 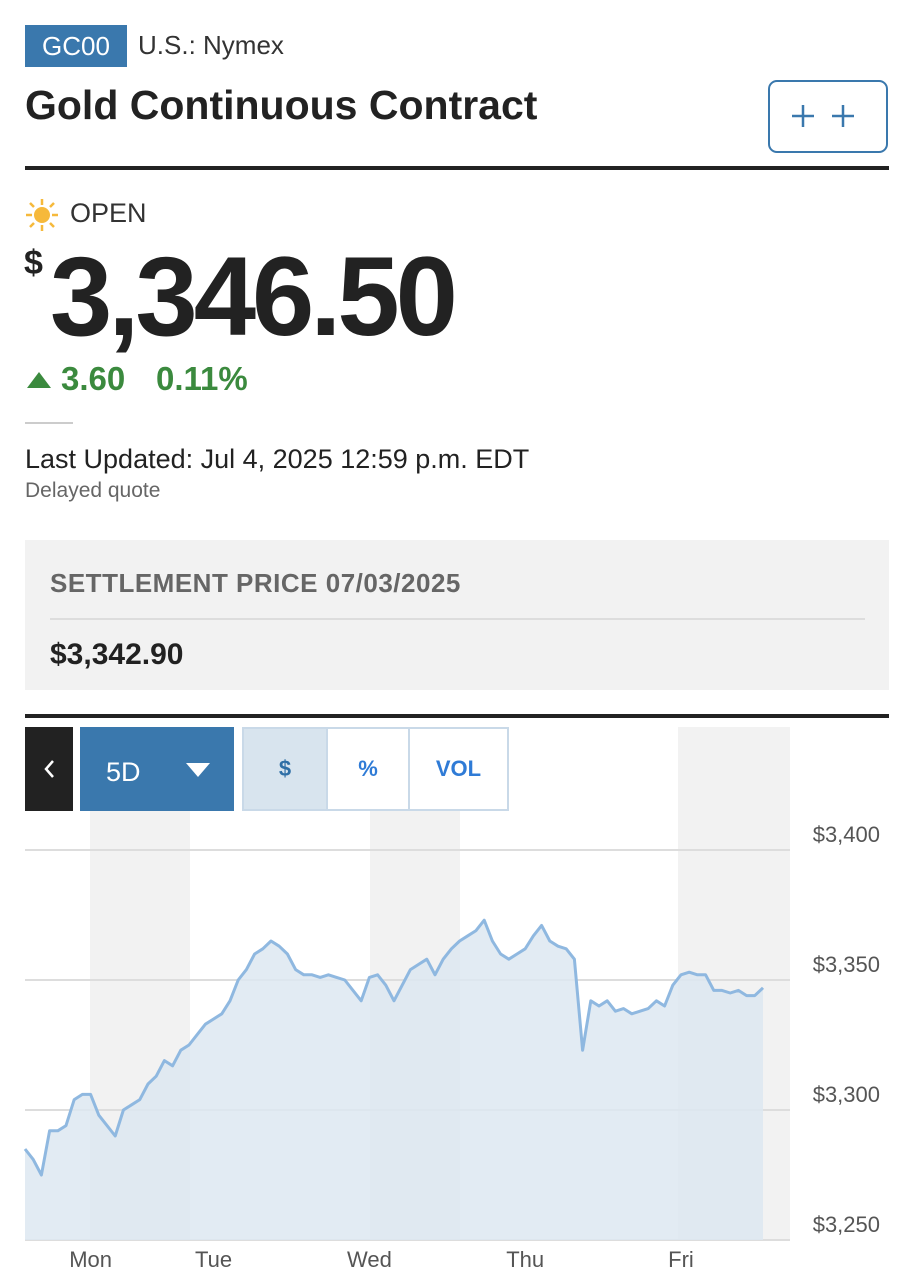 What do you see at coordinates (255, 583) in the screenshot?
I see `settlement-label: SETTLEMENT PRICE 07/03/2025` at bounding box center [255, 583].